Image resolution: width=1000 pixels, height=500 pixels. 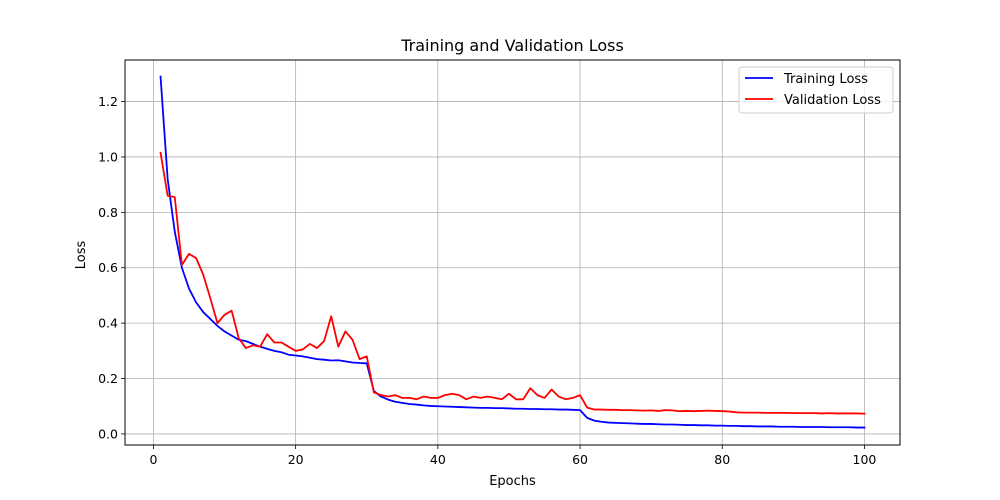 What do you see at coordinates (153, 459) in the screenshot?
I see `x-tick-label: 0` at bounding box center [153, 459].